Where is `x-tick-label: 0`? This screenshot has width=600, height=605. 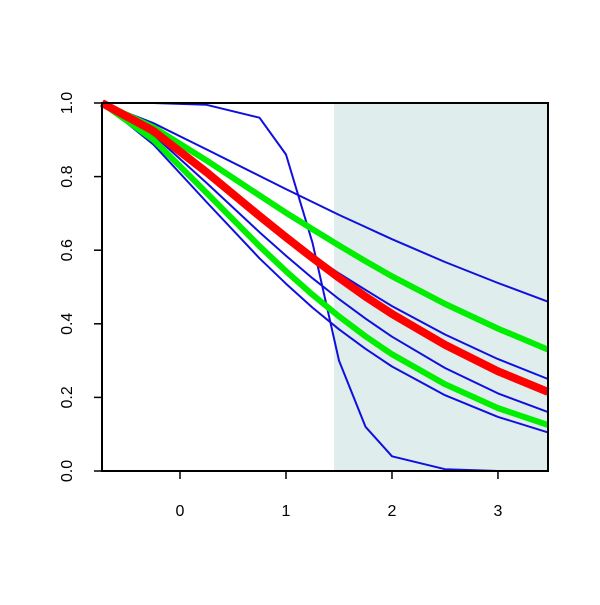
x-tick-label: 0 is located at coordinates (180, 511).